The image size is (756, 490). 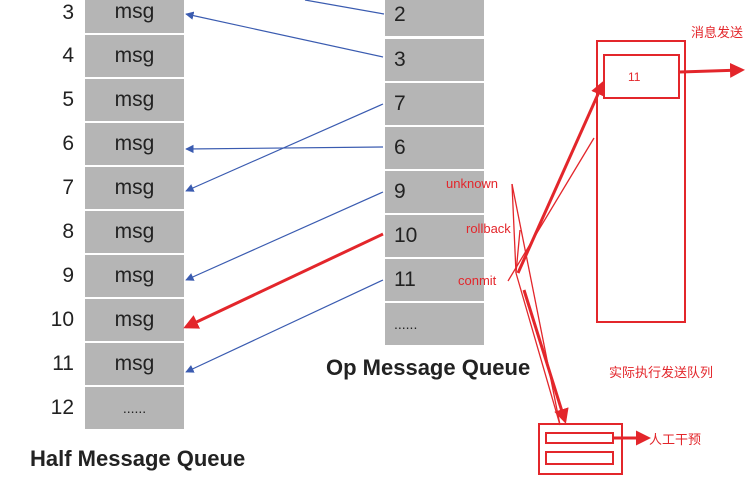 What do you see at coordinates (68, 99) in the screenshot?
I see `half-row-number: 5` at bounding box center [68, 99].